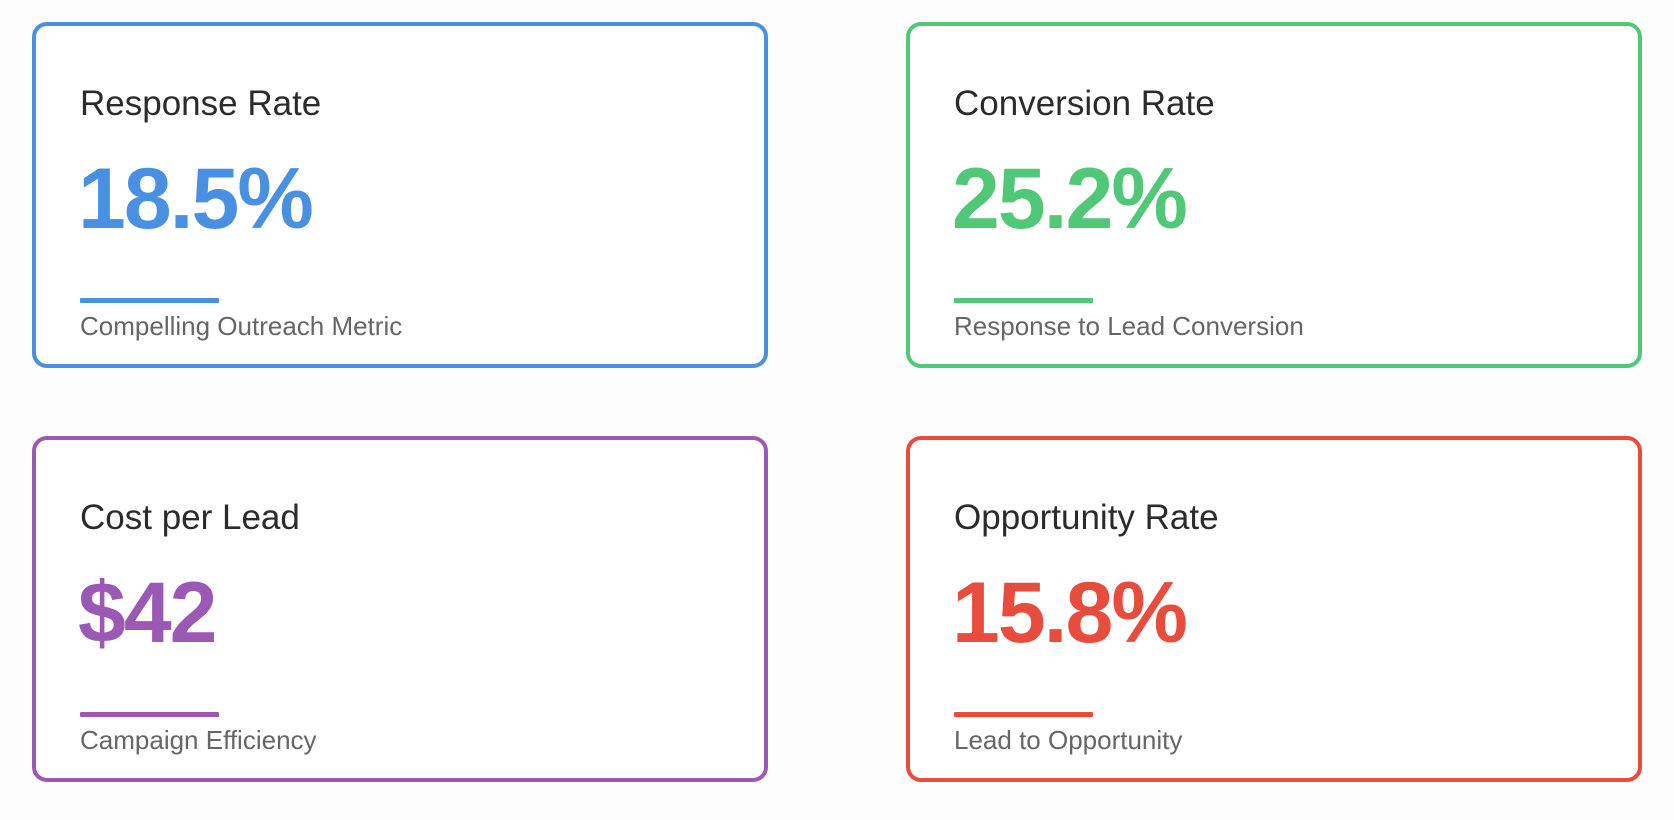 The width and height of the screenshot is (1674, 820). Describe the element at coordinates (201, 103) in the screenshot. I see `metric-title: Response Rate` at that location.